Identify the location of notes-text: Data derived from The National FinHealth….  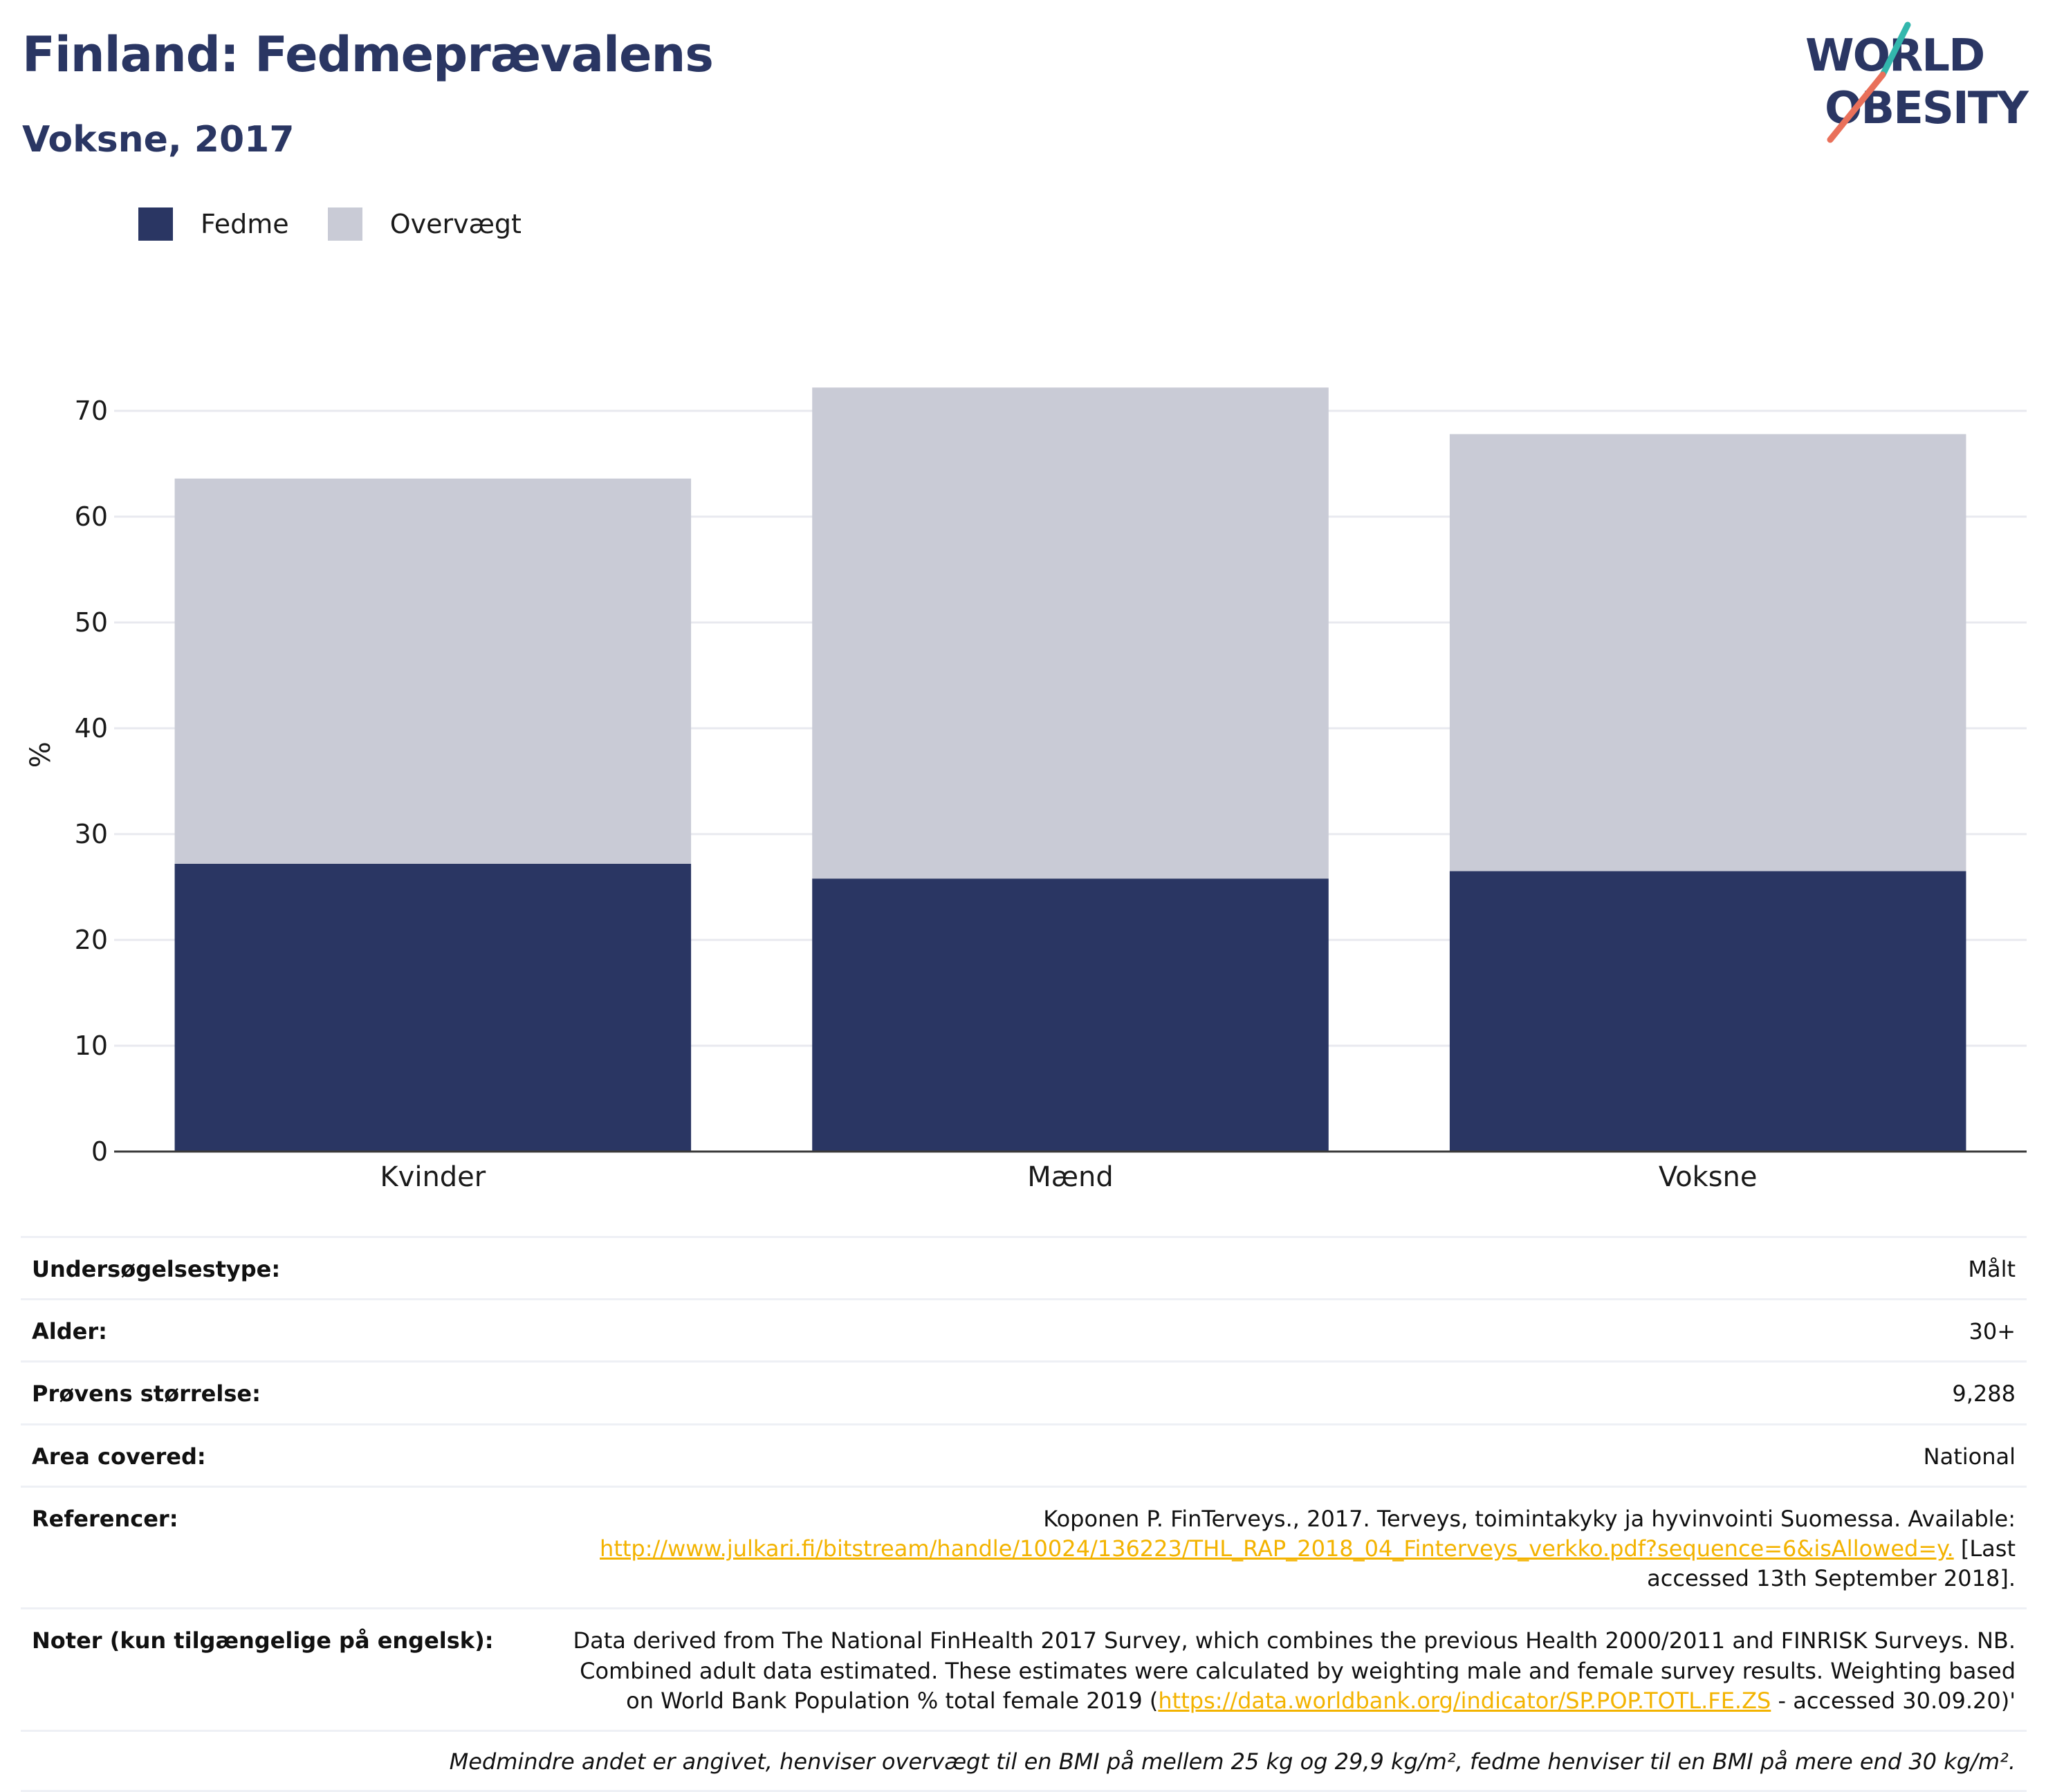
(1294, 1670).